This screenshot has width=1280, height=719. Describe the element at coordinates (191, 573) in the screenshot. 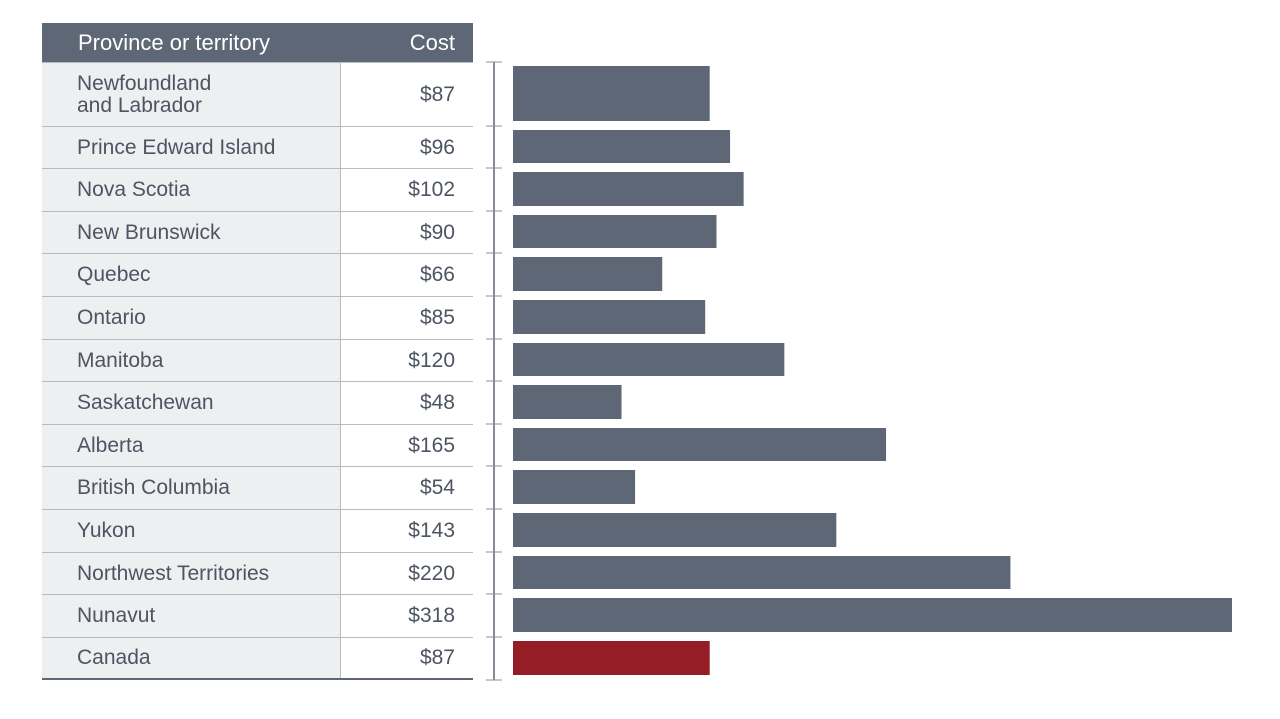

I see `province-name: Northwest Territories` at that location.